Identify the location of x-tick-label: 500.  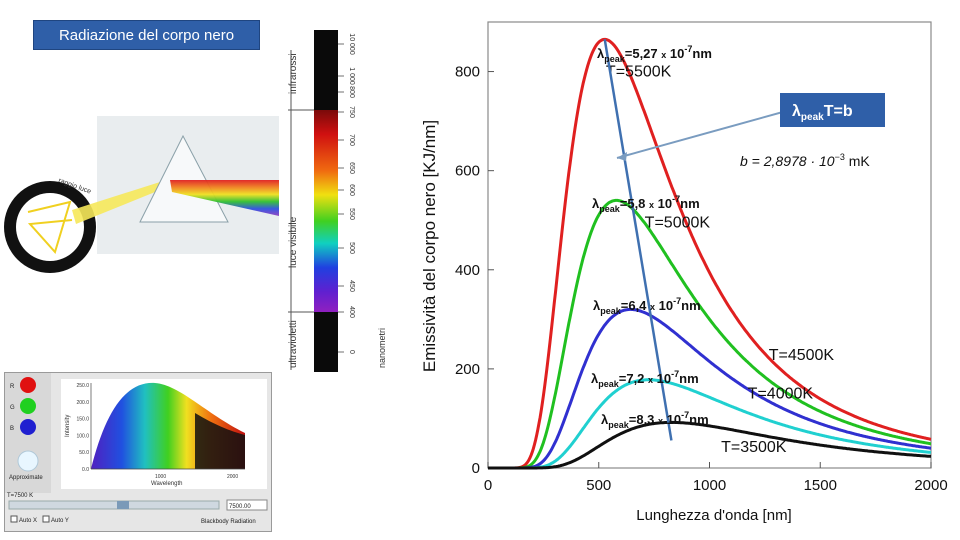
(598, 485).